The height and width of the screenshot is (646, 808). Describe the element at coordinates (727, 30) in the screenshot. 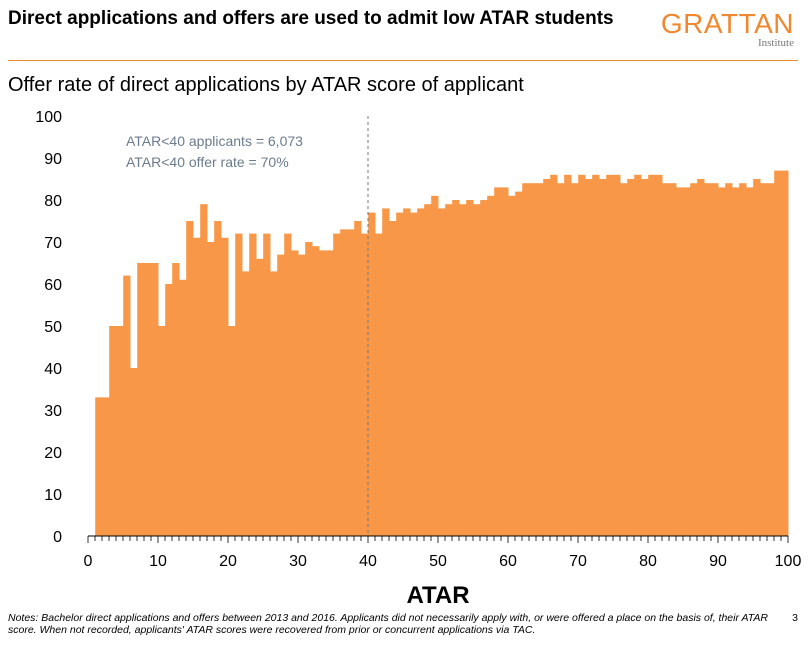

I see `grattan-logo: GRATTAN Institute` at that location.